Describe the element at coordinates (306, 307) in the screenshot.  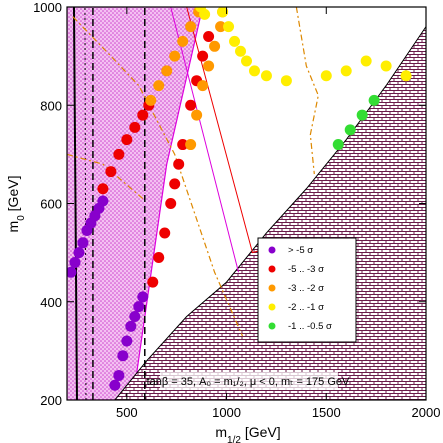
I see `legend-label-3: -2 .. -1 σ` at that location.